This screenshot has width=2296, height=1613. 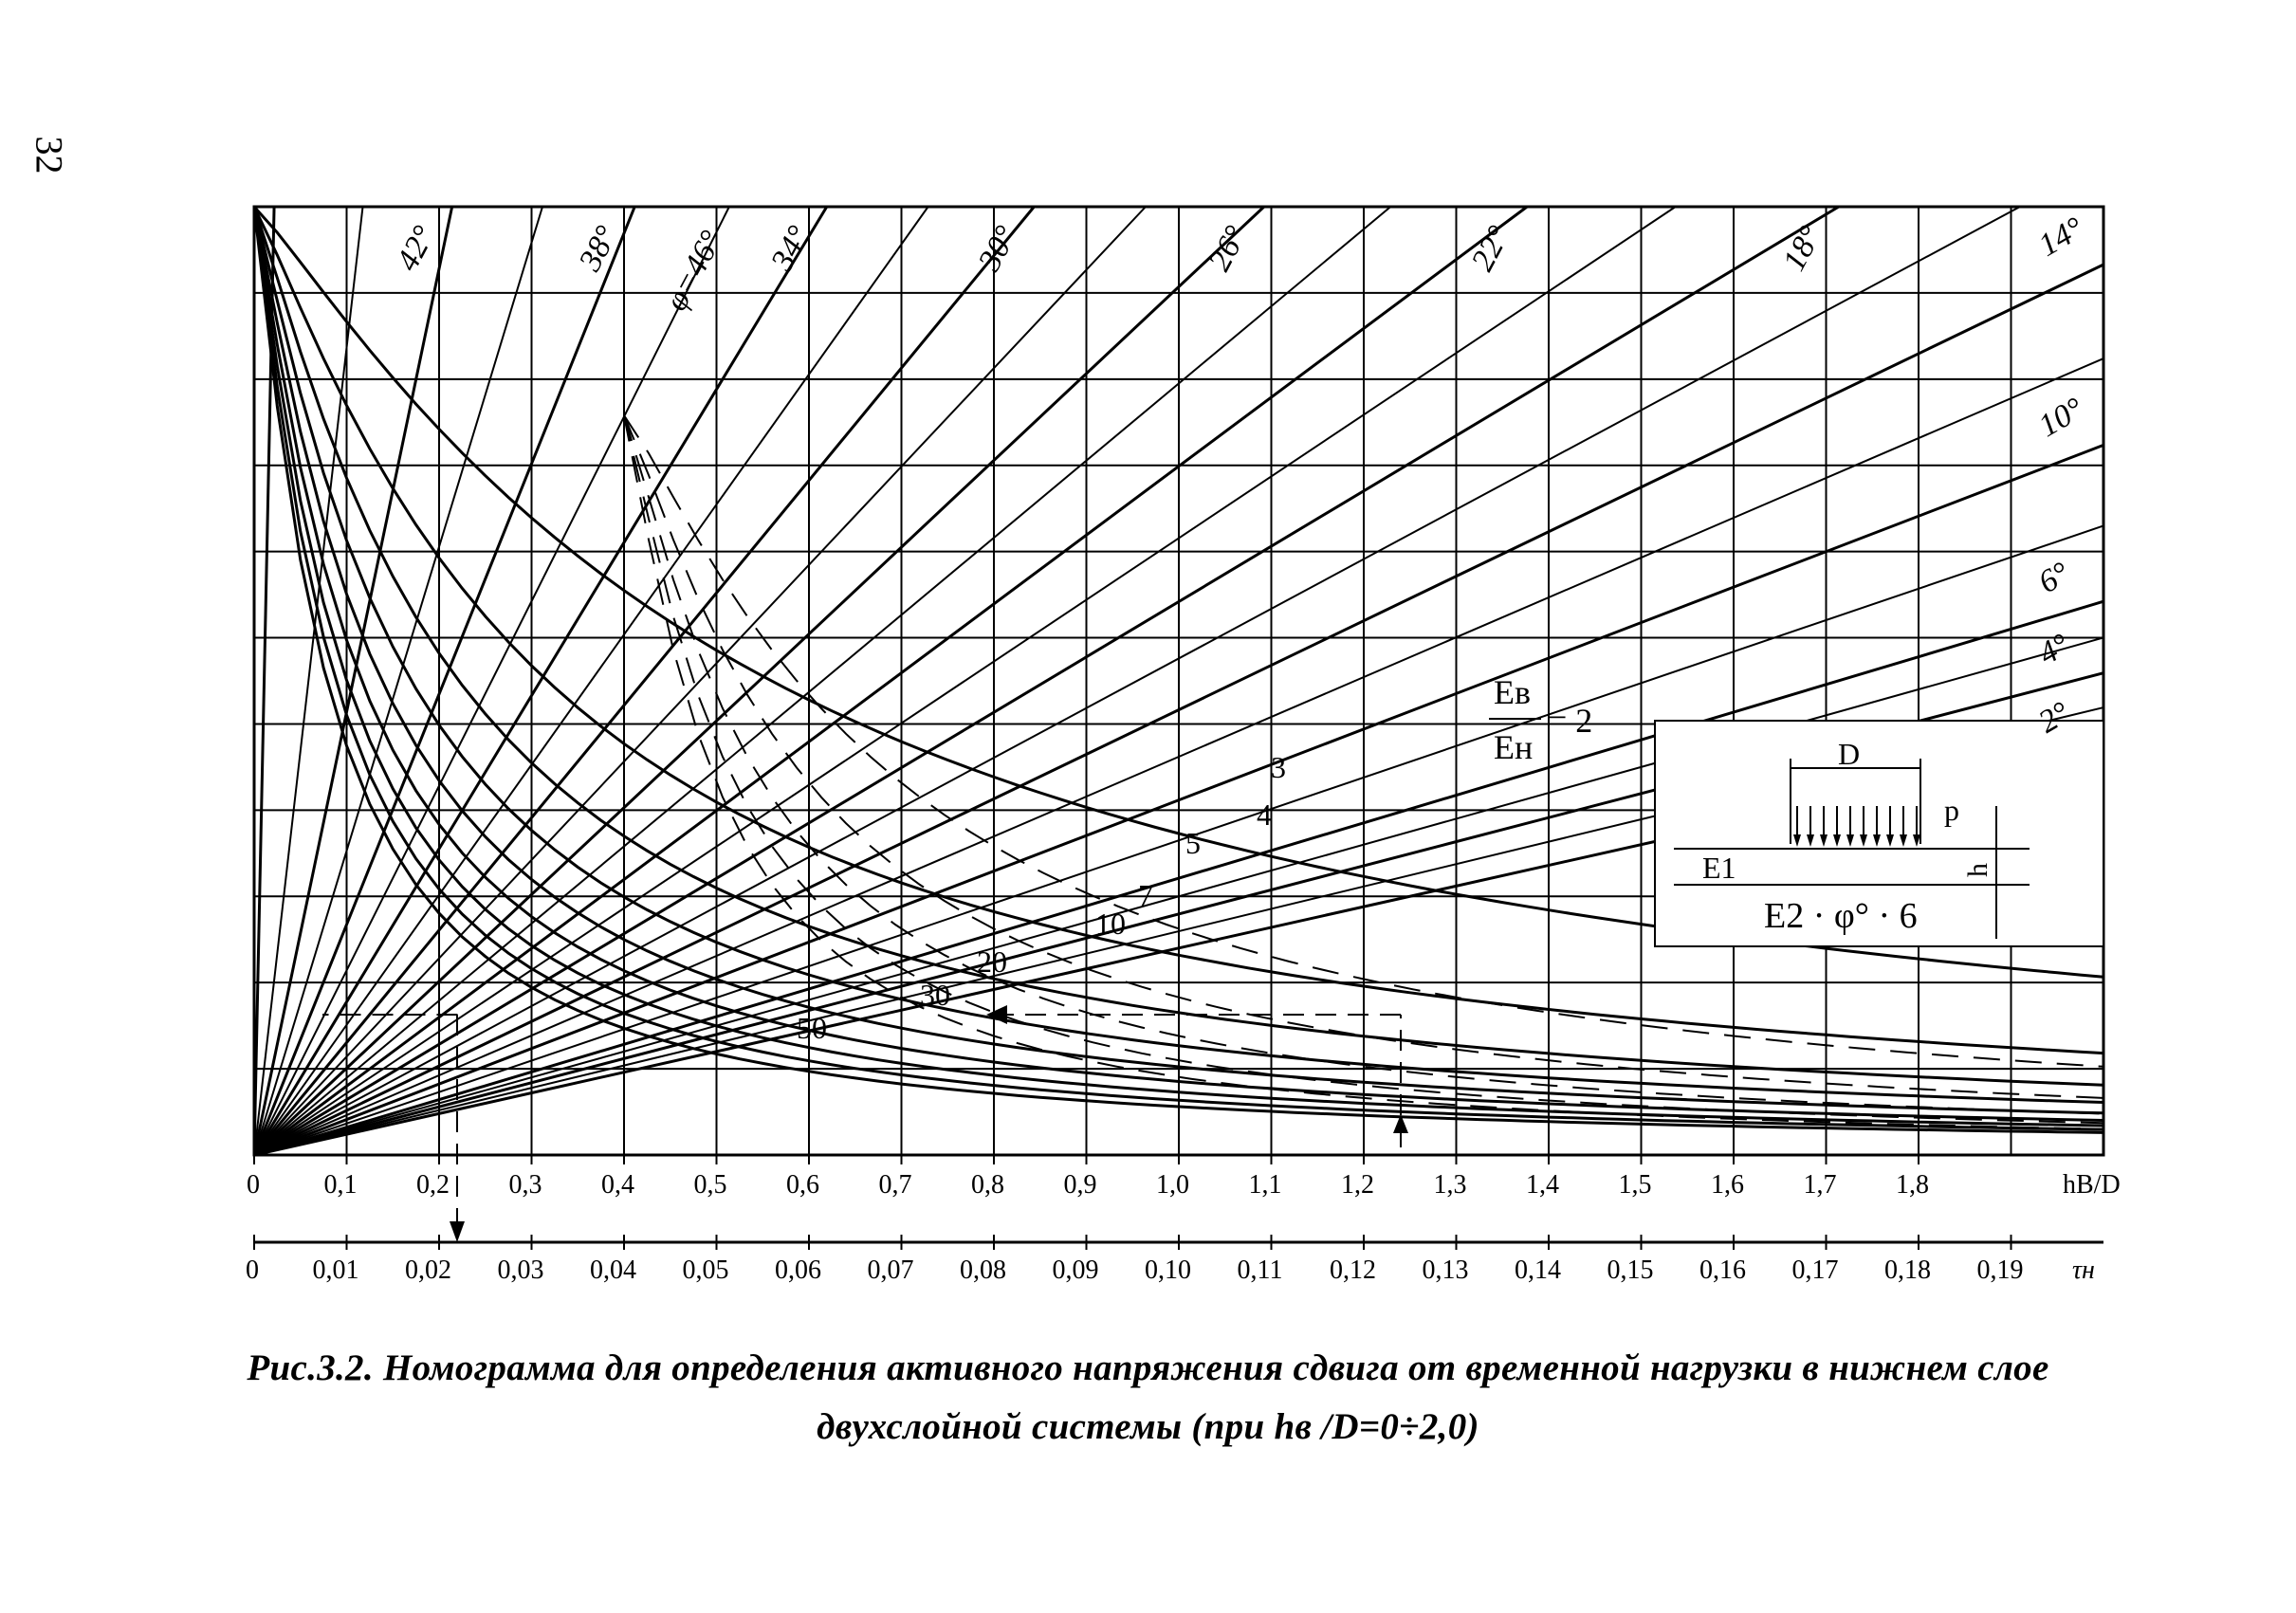 I want to click on x-axis-tick-label: 0,9, so click(x=1080, y=1185).